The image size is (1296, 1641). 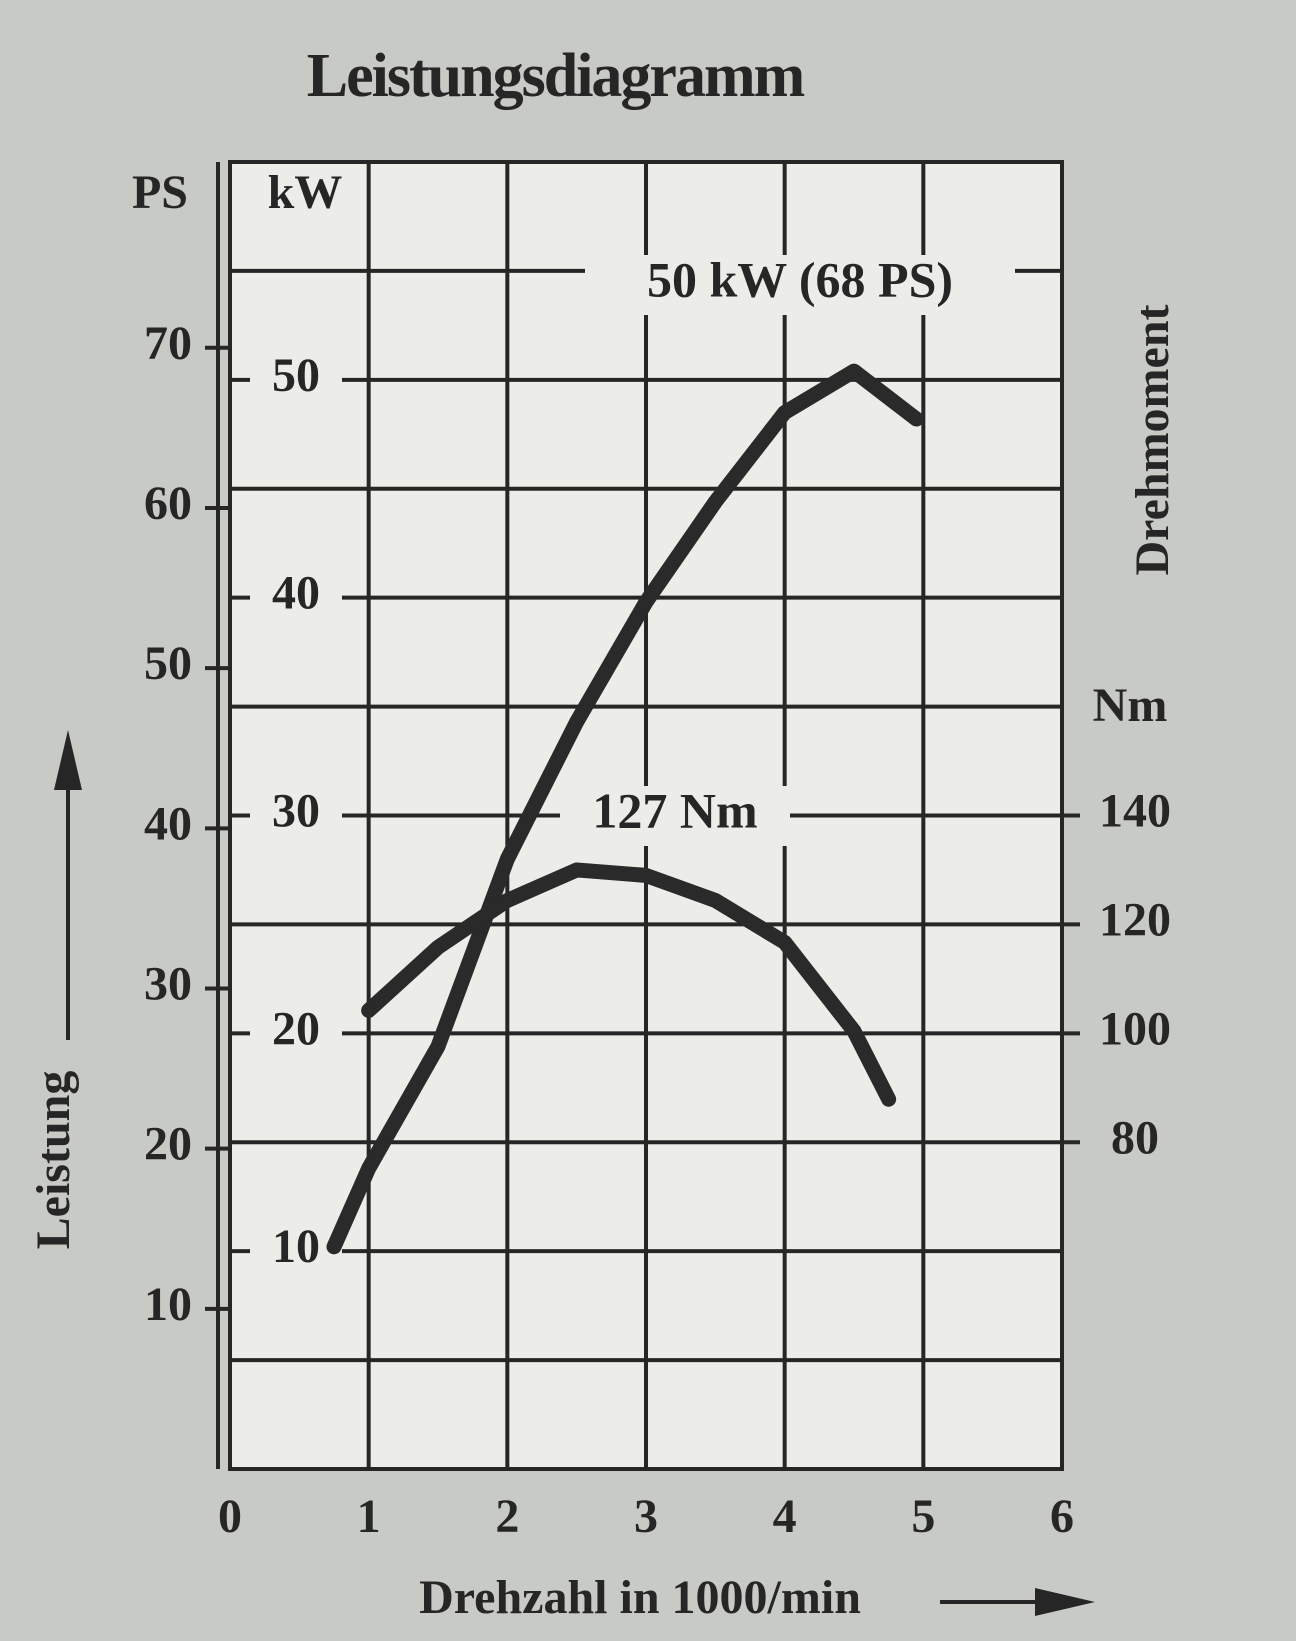 I want to click on y-tick-label: 50, so click(x=296, y=375).